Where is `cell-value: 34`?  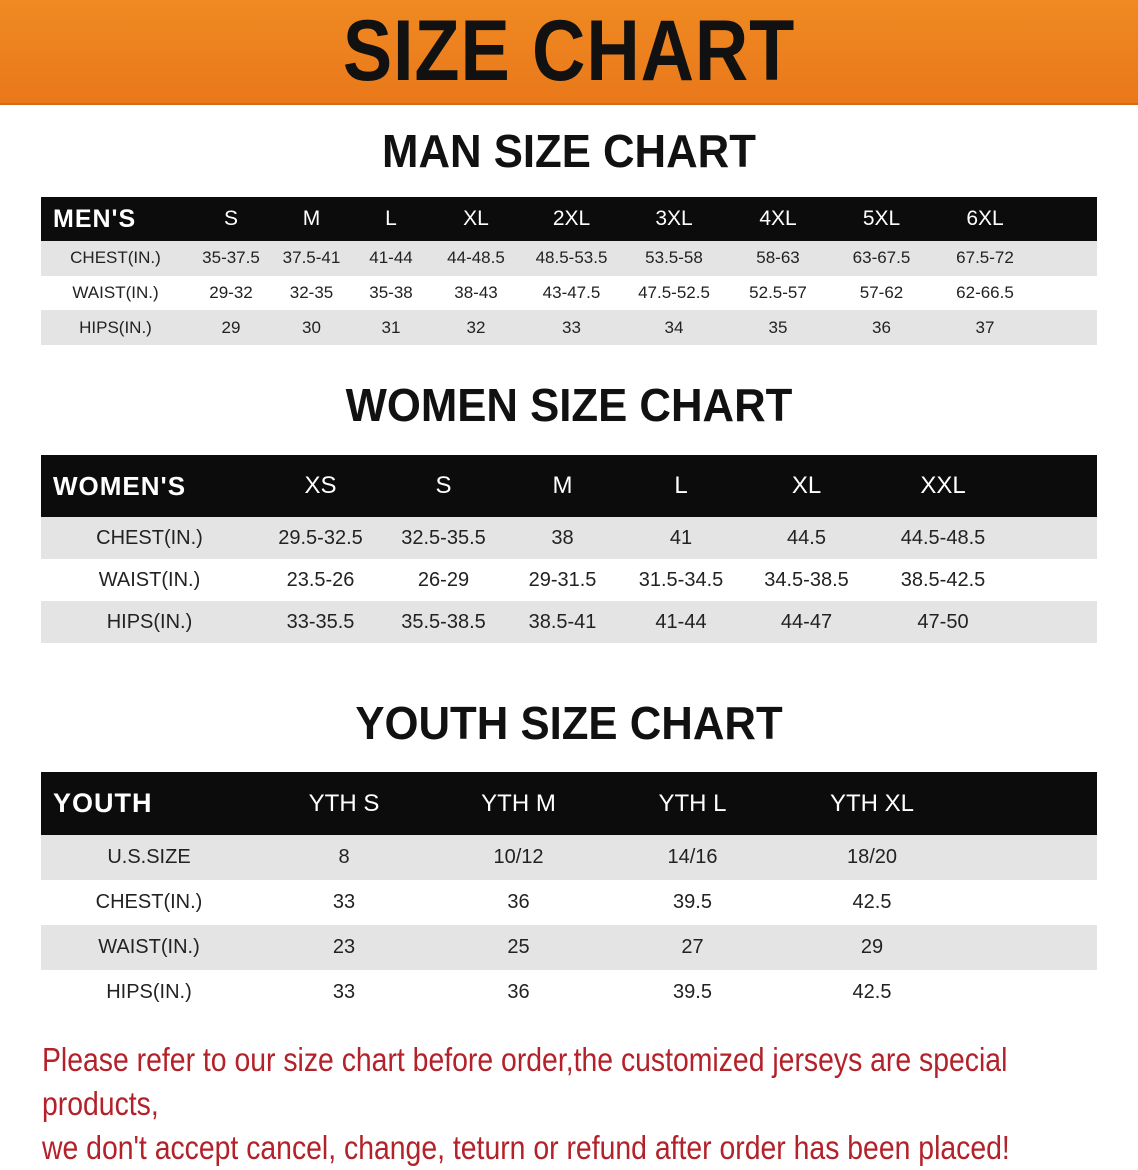
cell-value: 34 is located at coordinates (674, 328).